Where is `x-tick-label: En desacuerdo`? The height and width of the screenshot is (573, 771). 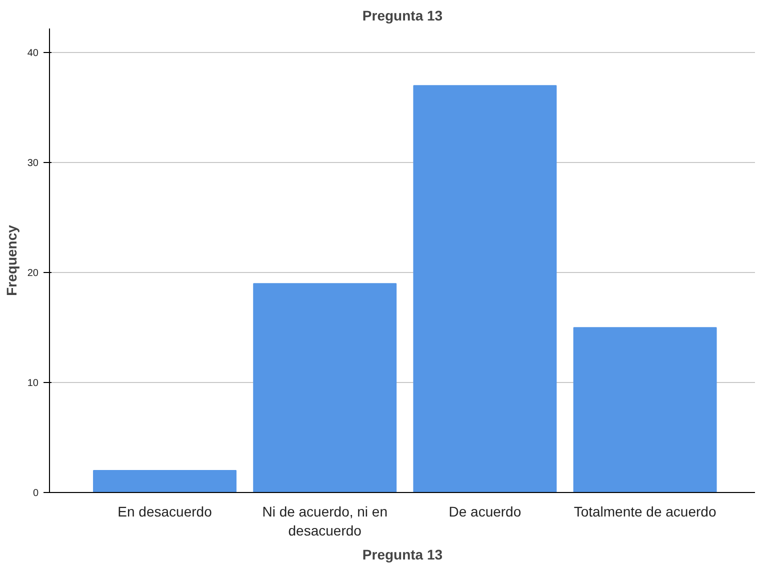
x-tick-label: En desacuerdo is located at coordinates (165, 512).